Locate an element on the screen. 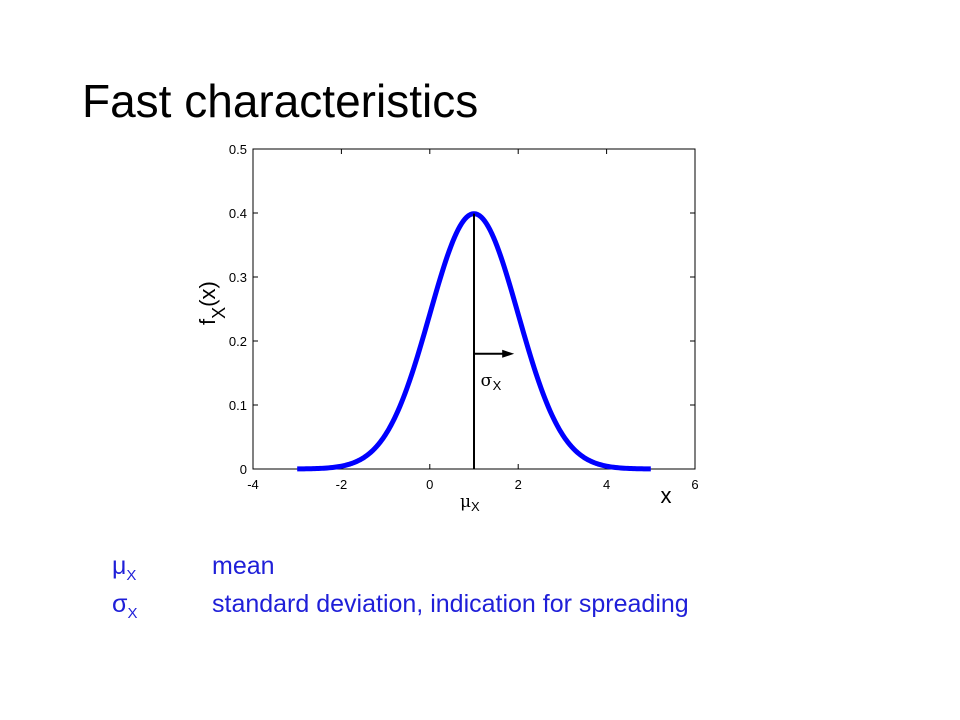 This screenshot has width=960, height=720. legend-mean-description: mean is located at coordinates (243, 566).